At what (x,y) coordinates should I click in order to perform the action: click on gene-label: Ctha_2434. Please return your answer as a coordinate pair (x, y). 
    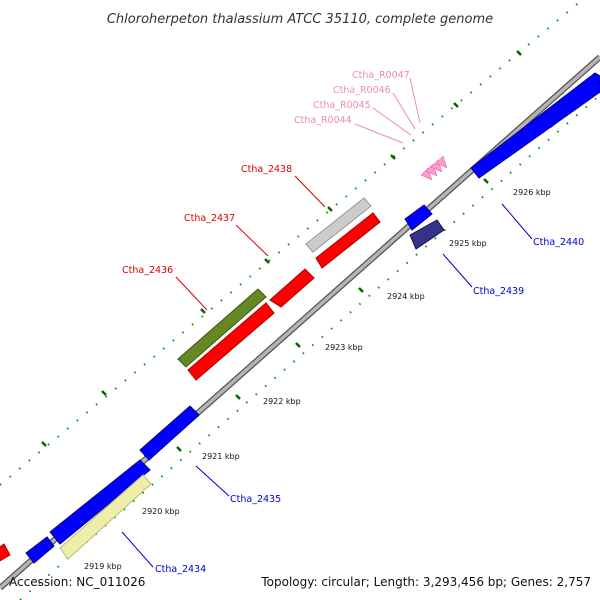
    Looking at the image, I should click on (180, 569).